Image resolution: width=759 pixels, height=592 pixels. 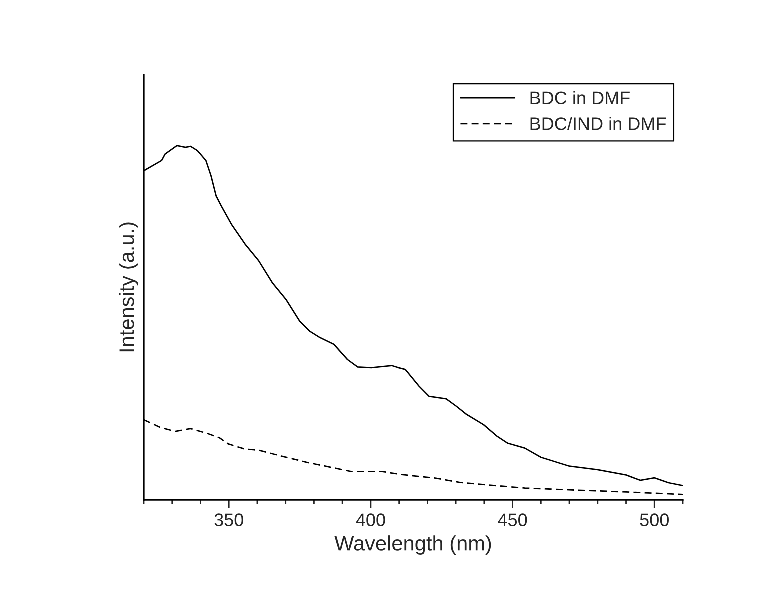 I want to click on x-tick-label: 350, so click(x=229, y=520).